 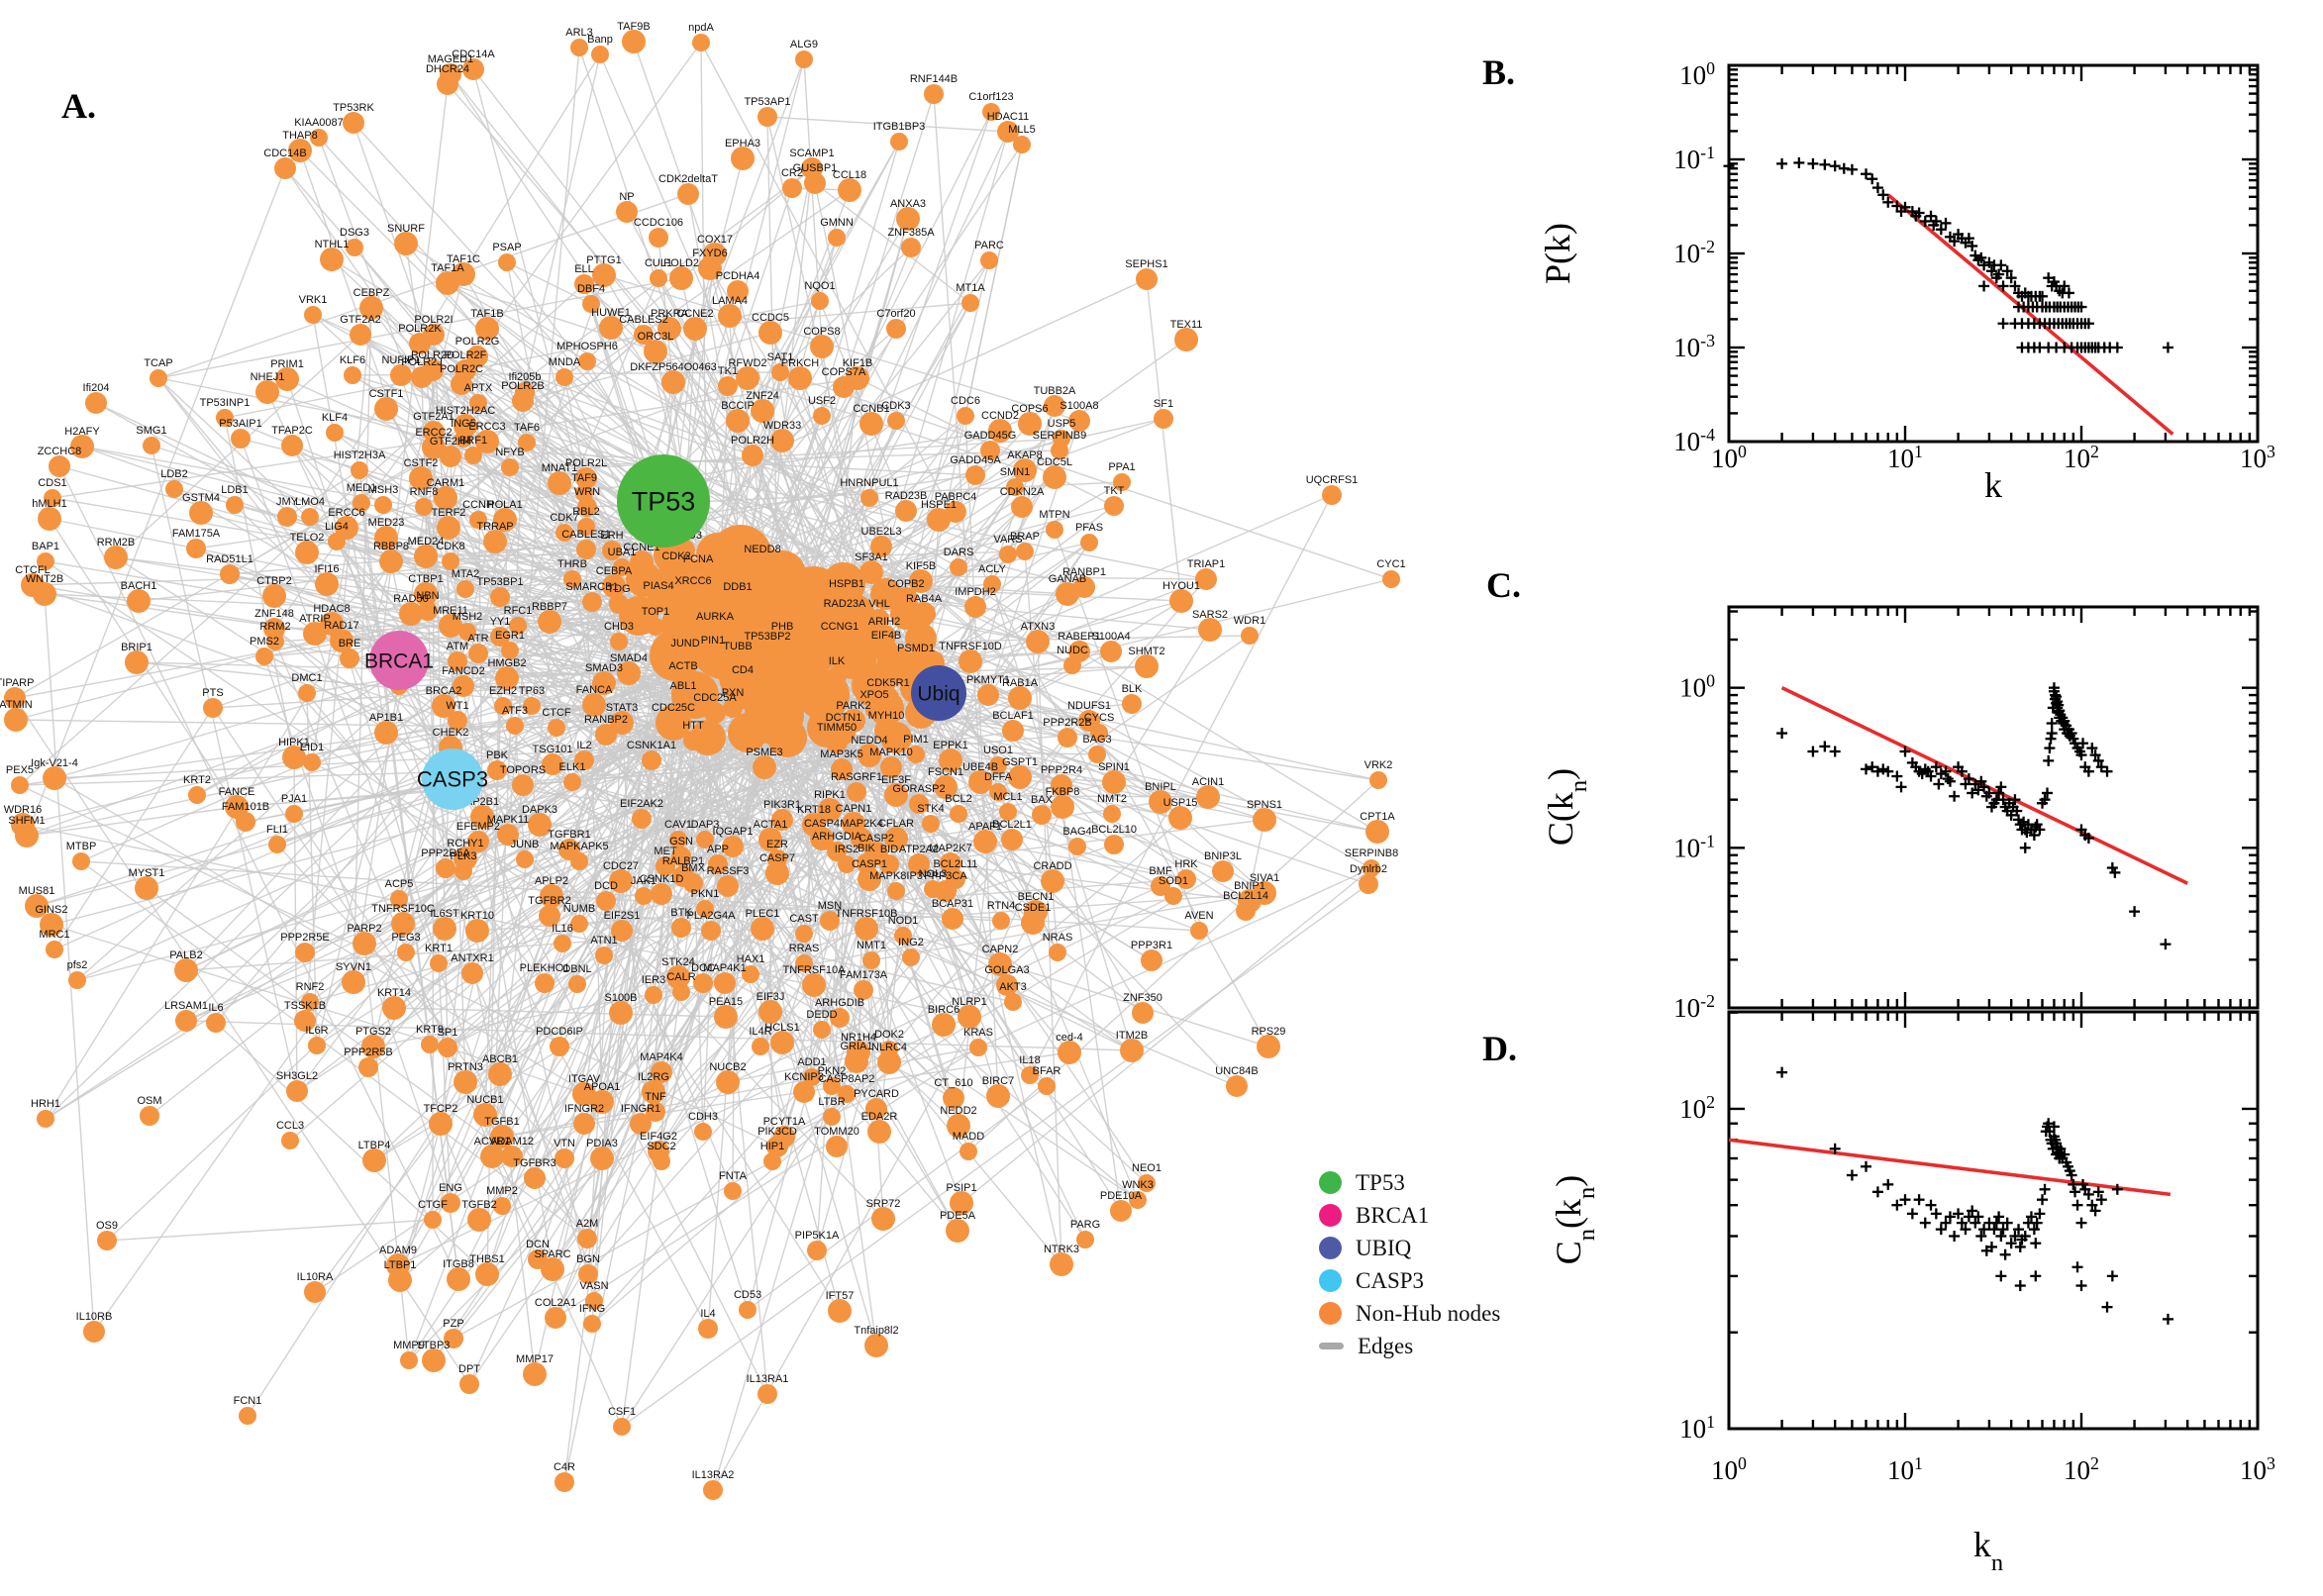 I want to click on node-label: RAD17, so click(x=341, y=626).